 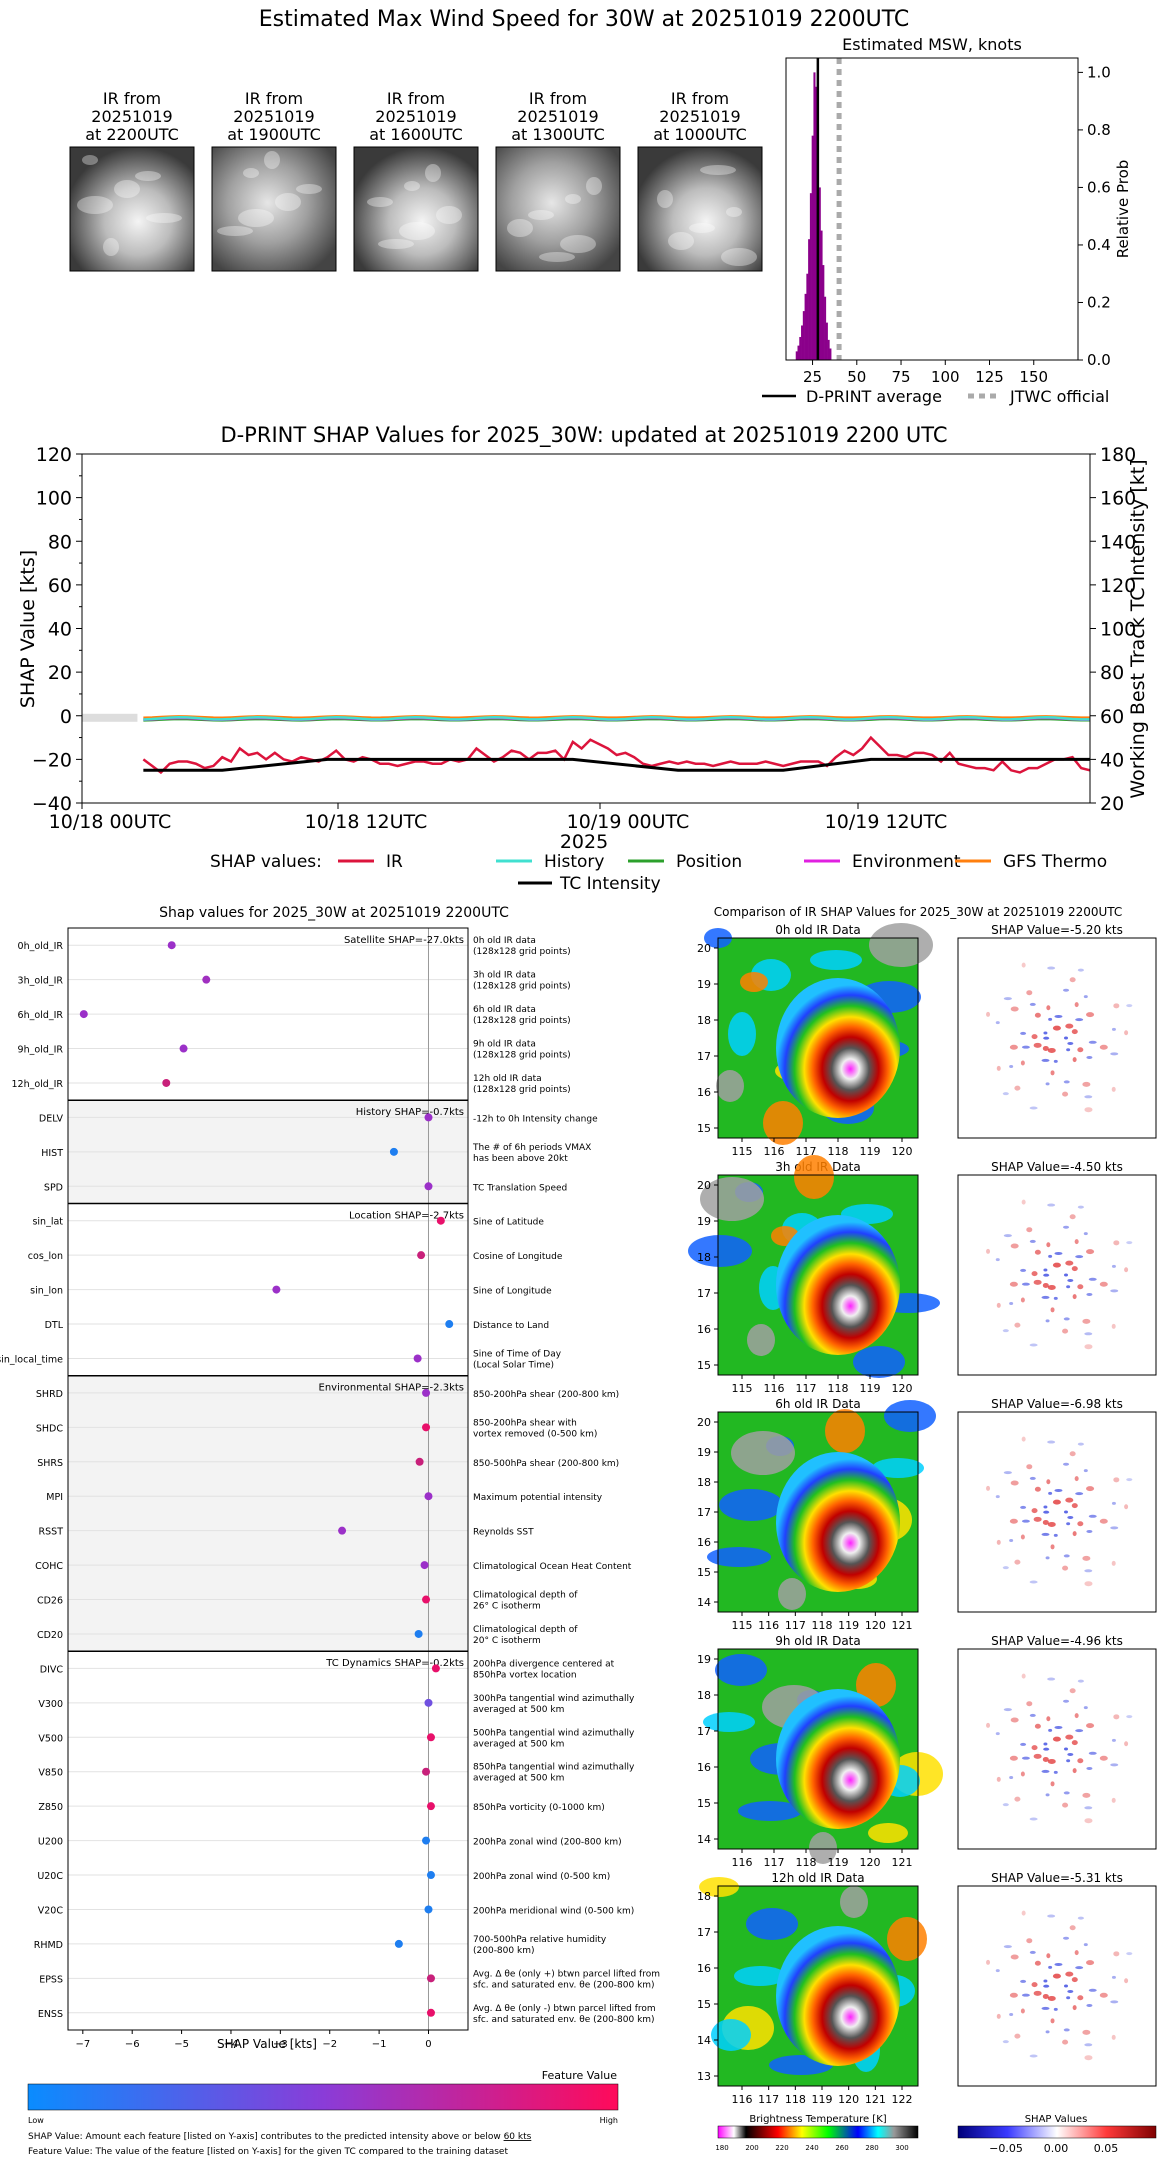 I want to click on ir-xtick-label: 121, so click(x=902, y=1862).